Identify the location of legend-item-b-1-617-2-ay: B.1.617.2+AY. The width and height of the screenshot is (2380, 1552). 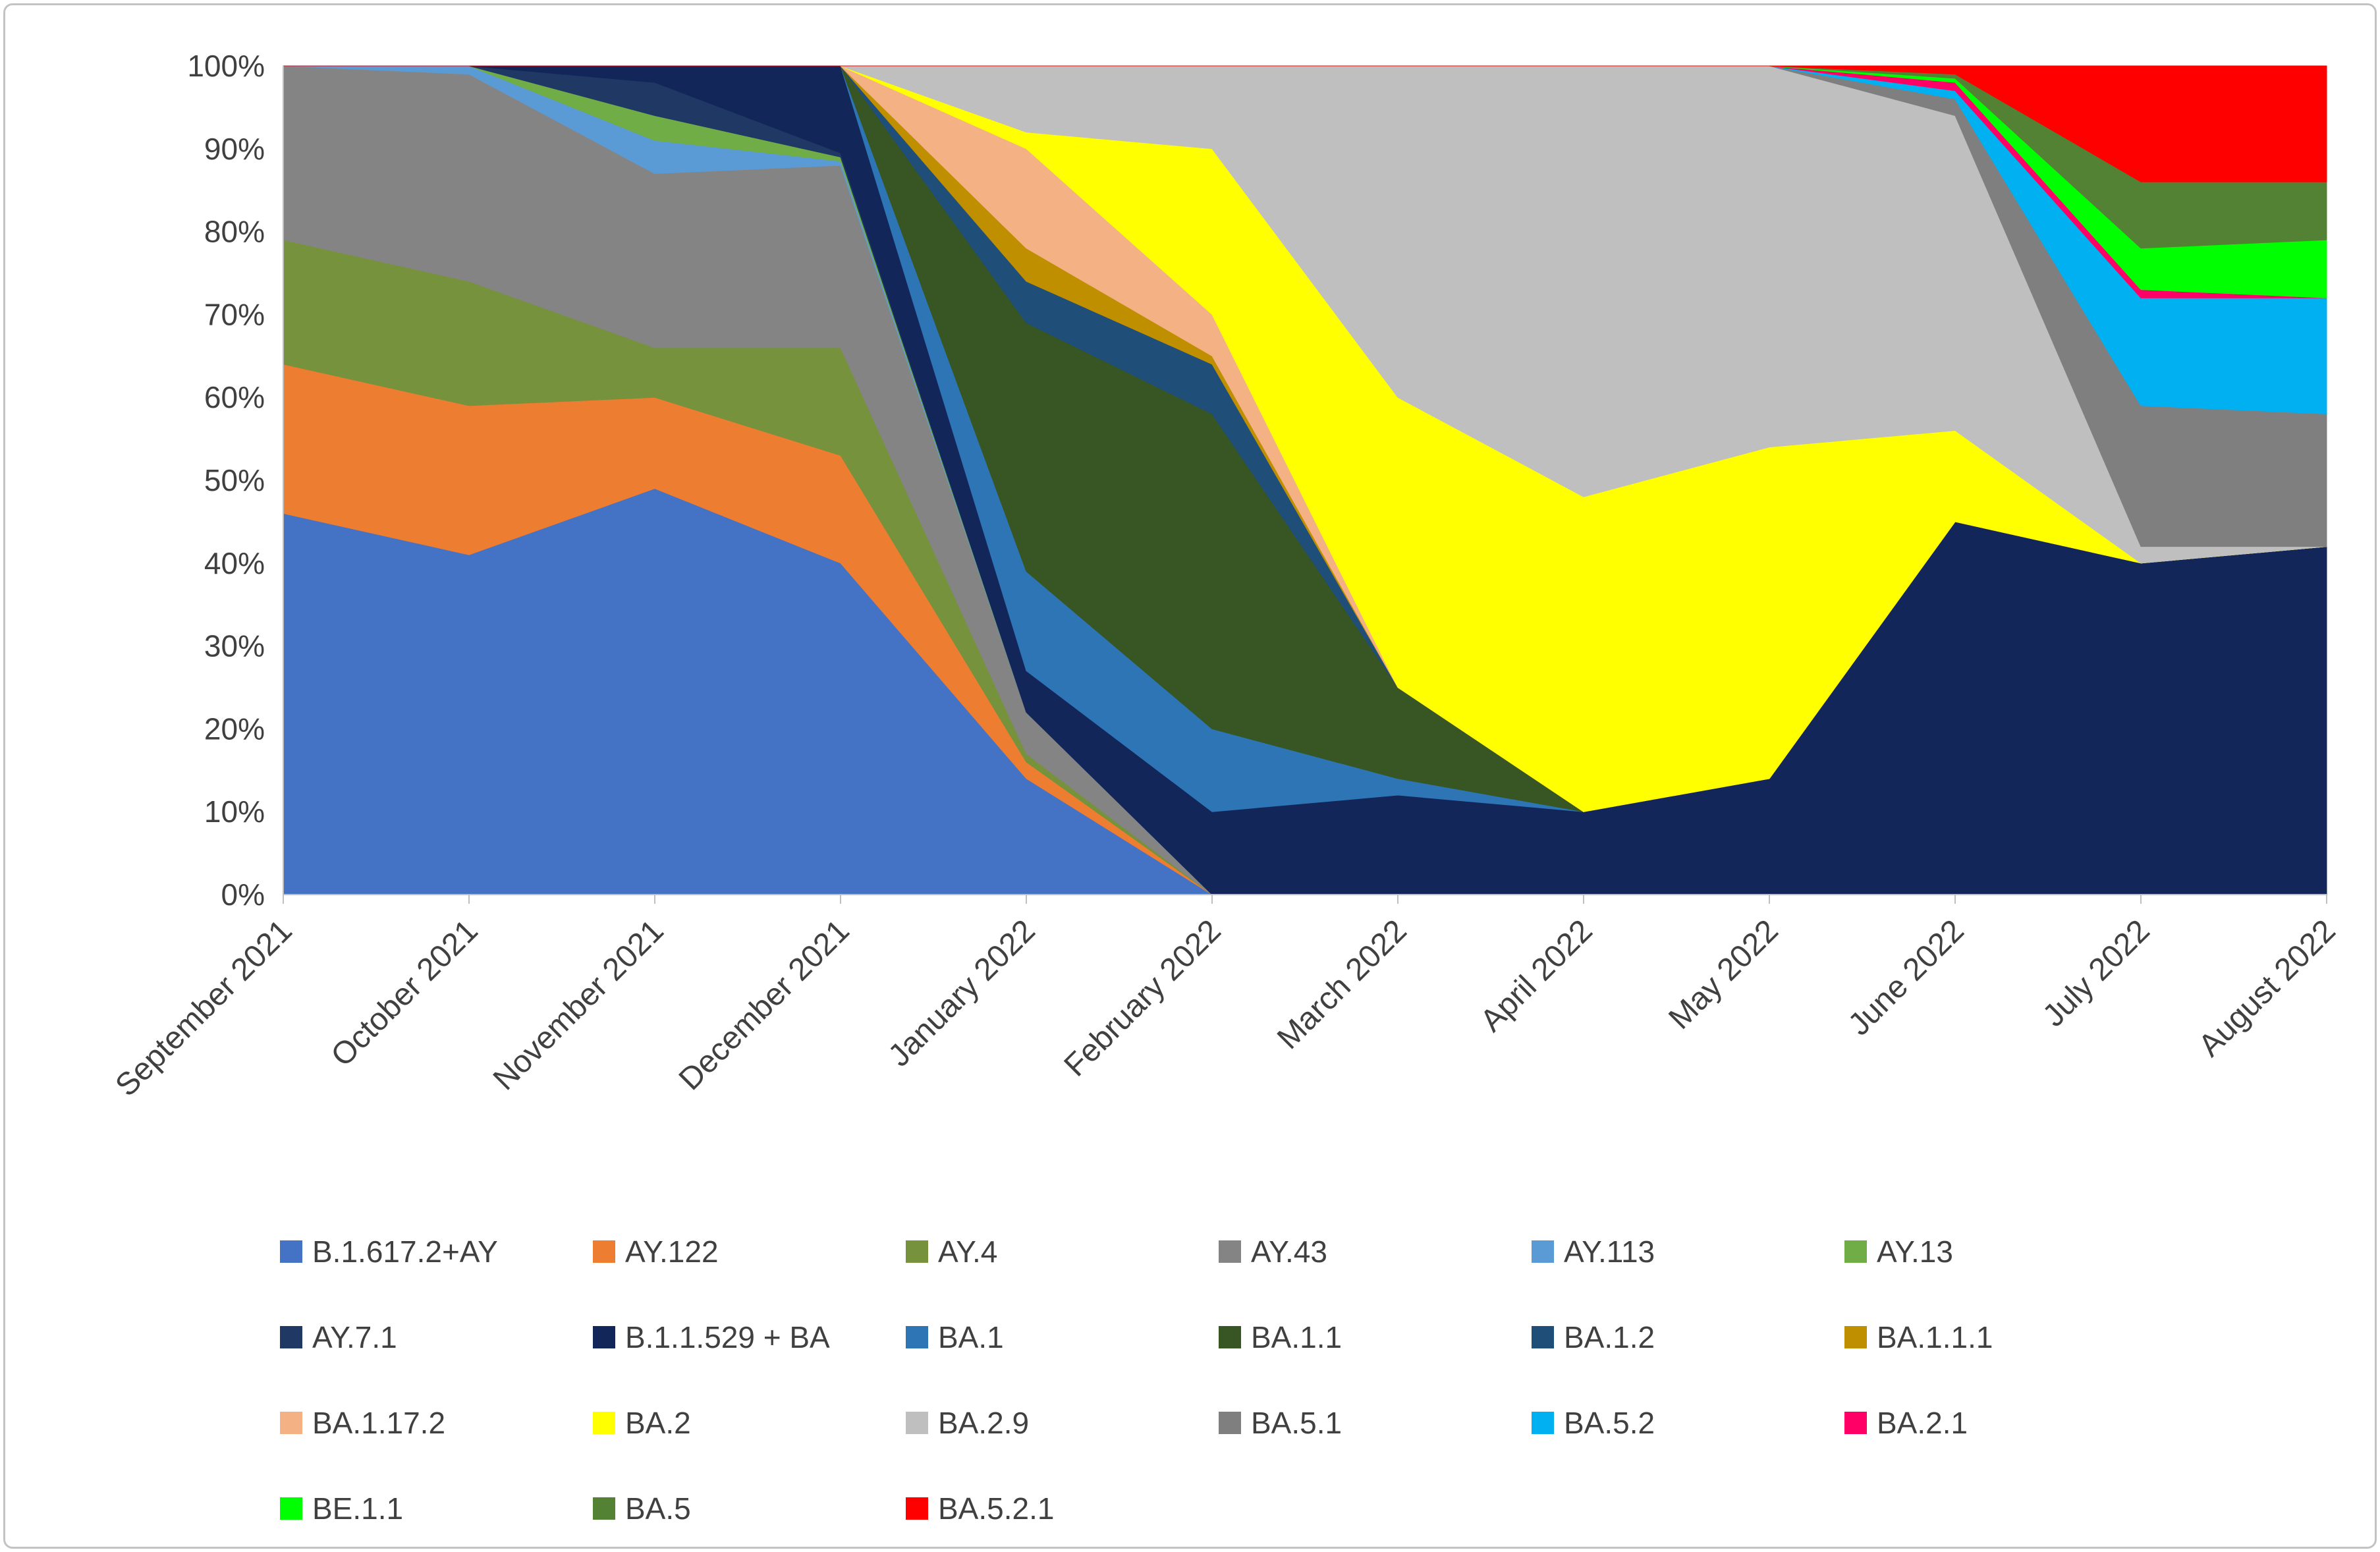
(436, 1251).